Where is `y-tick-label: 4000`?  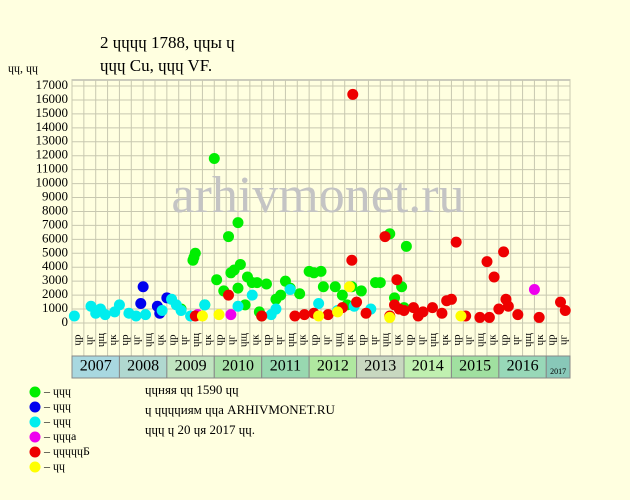
y-tick-label: 4000 is located at coordinates (55, 265).